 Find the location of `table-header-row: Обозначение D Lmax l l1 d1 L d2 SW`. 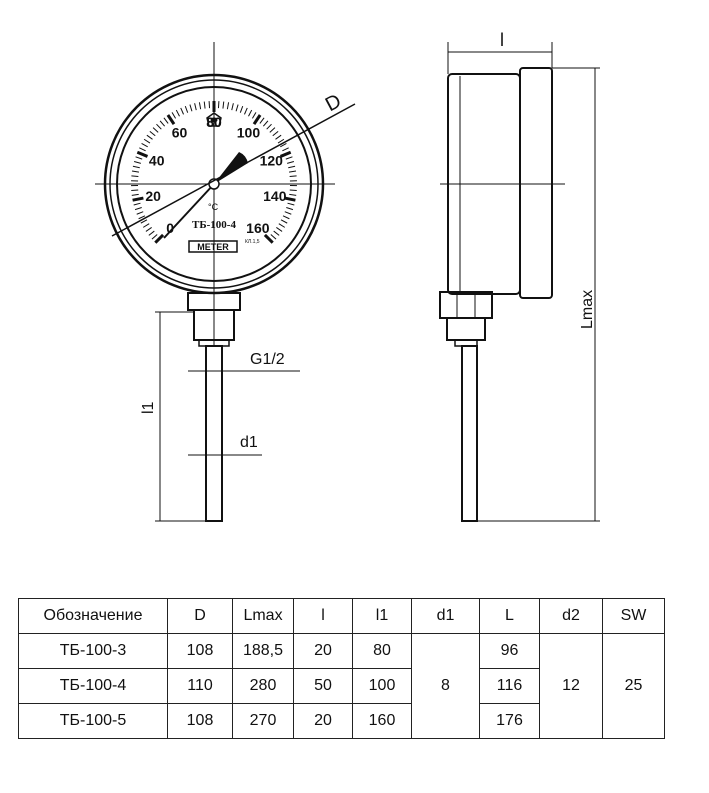

table-header-row: Обозначение D Lmax l l1 d1 L d2 SW is located at coordinates (341, 616).